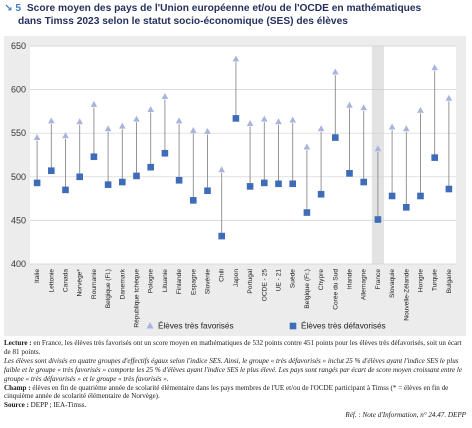 The height and width of the screenshot is (428, 472). What do you see at coordinates (80, 283) in the screenshot?
I see `x-tick-label: Norvège*` at bounding box center [80, 283].